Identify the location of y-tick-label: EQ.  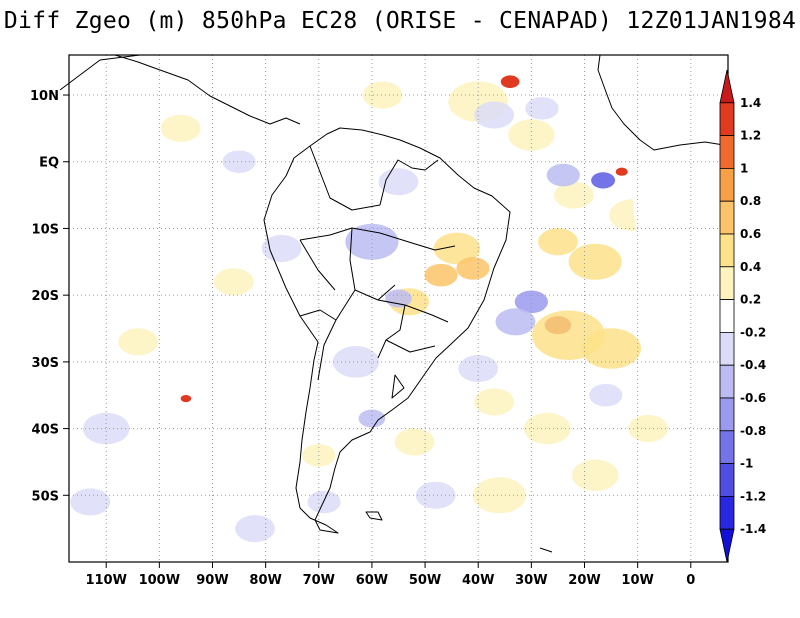
(49, 163).